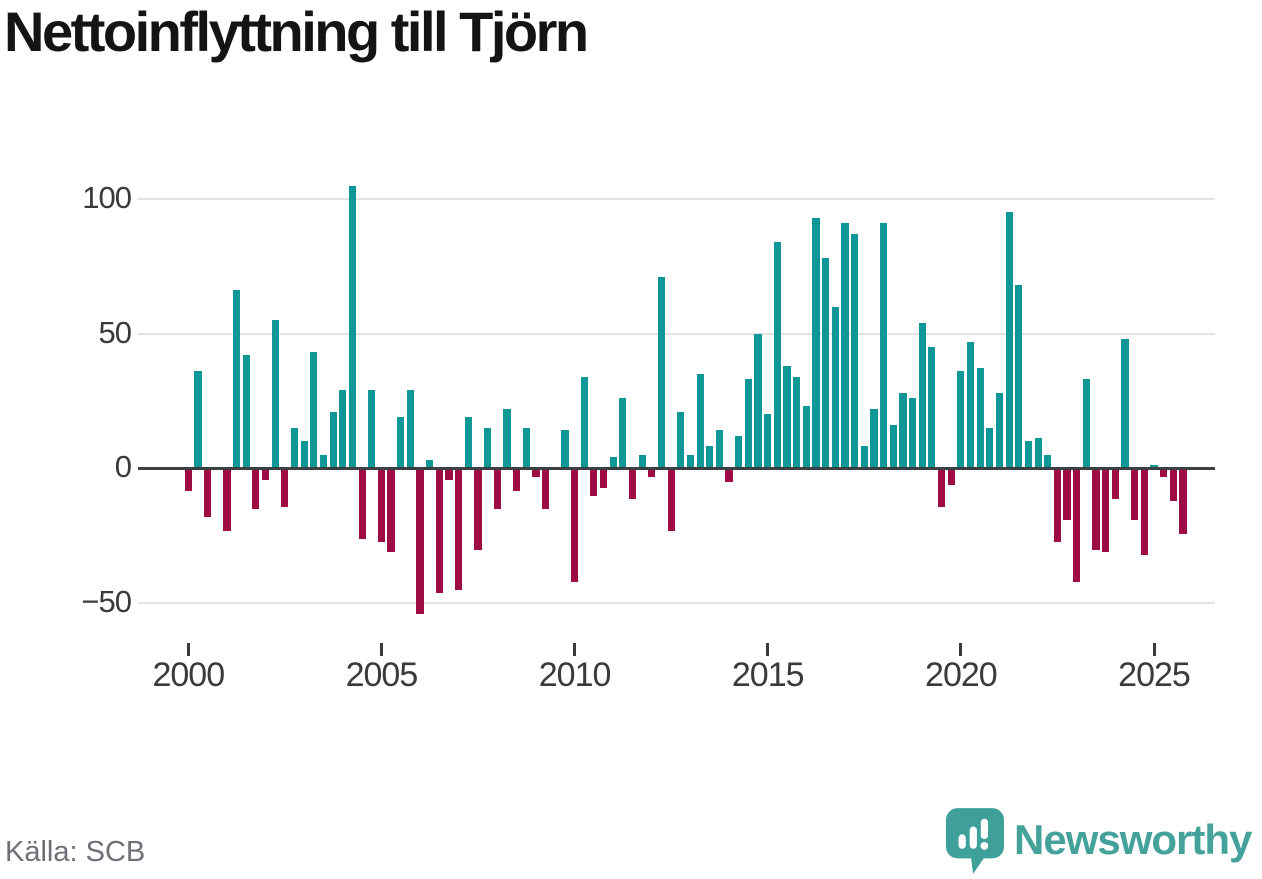 Image resolution: width=1262 pixels, height=879 pixels. I want to click on bar-2004-Q4, so click(372, 429).